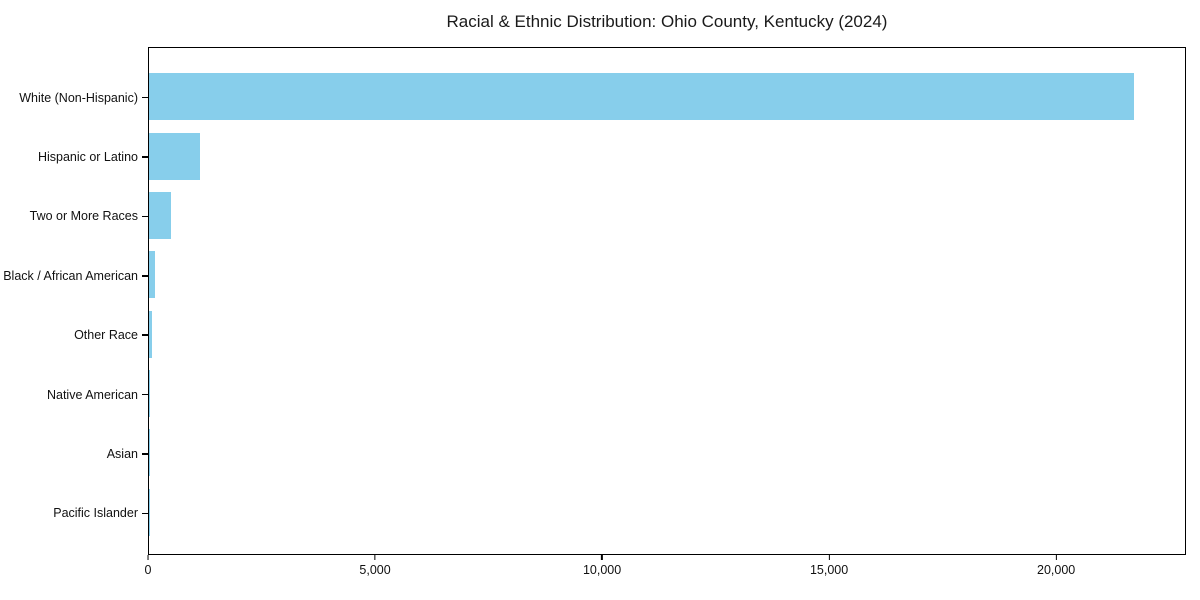 The image size is (1200, 600). I want to click on x-tick-label: 20,000, so click(1056, 570).